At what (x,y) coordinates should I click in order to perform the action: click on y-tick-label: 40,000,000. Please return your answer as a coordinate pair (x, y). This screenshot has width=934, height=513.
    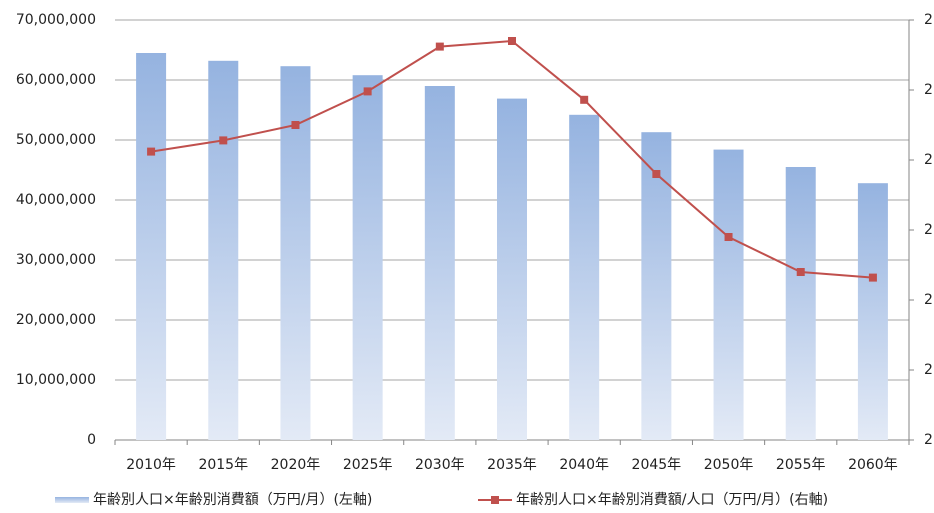
    Looking at the image, I should click on (56, 200).